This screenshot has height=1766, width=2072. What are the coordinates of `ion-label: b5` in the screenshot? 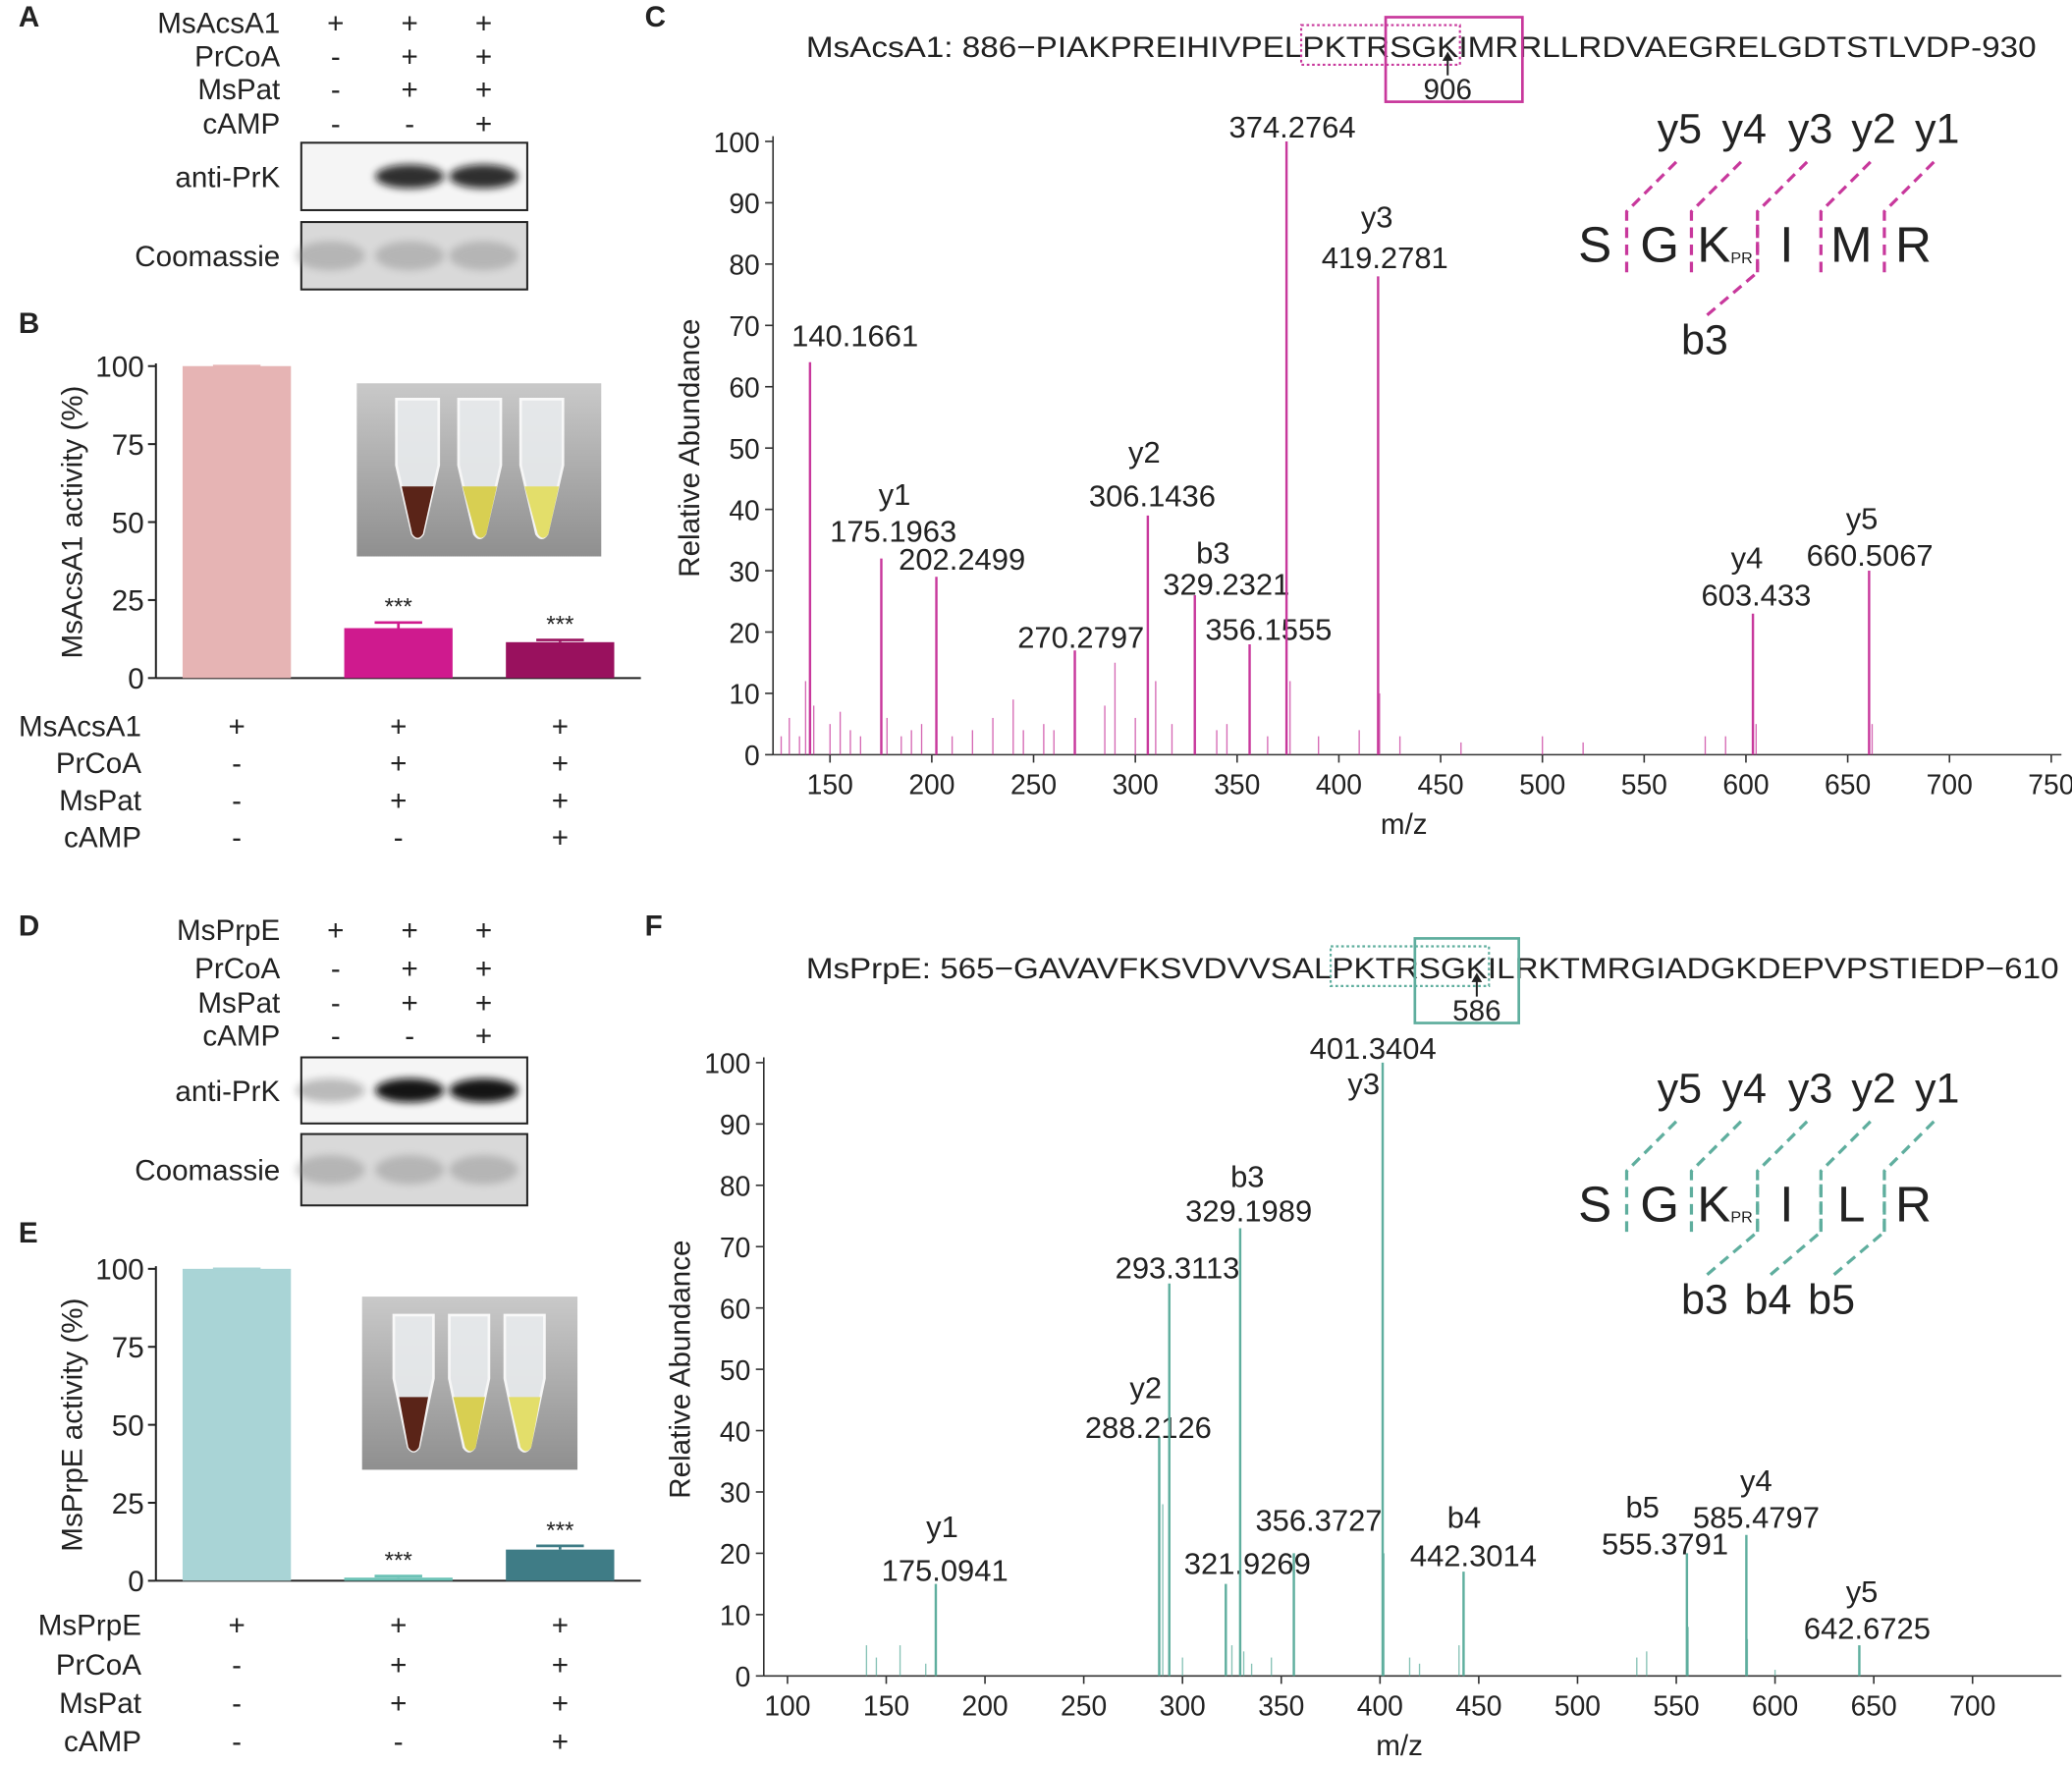 It's located at (1642, 1507).